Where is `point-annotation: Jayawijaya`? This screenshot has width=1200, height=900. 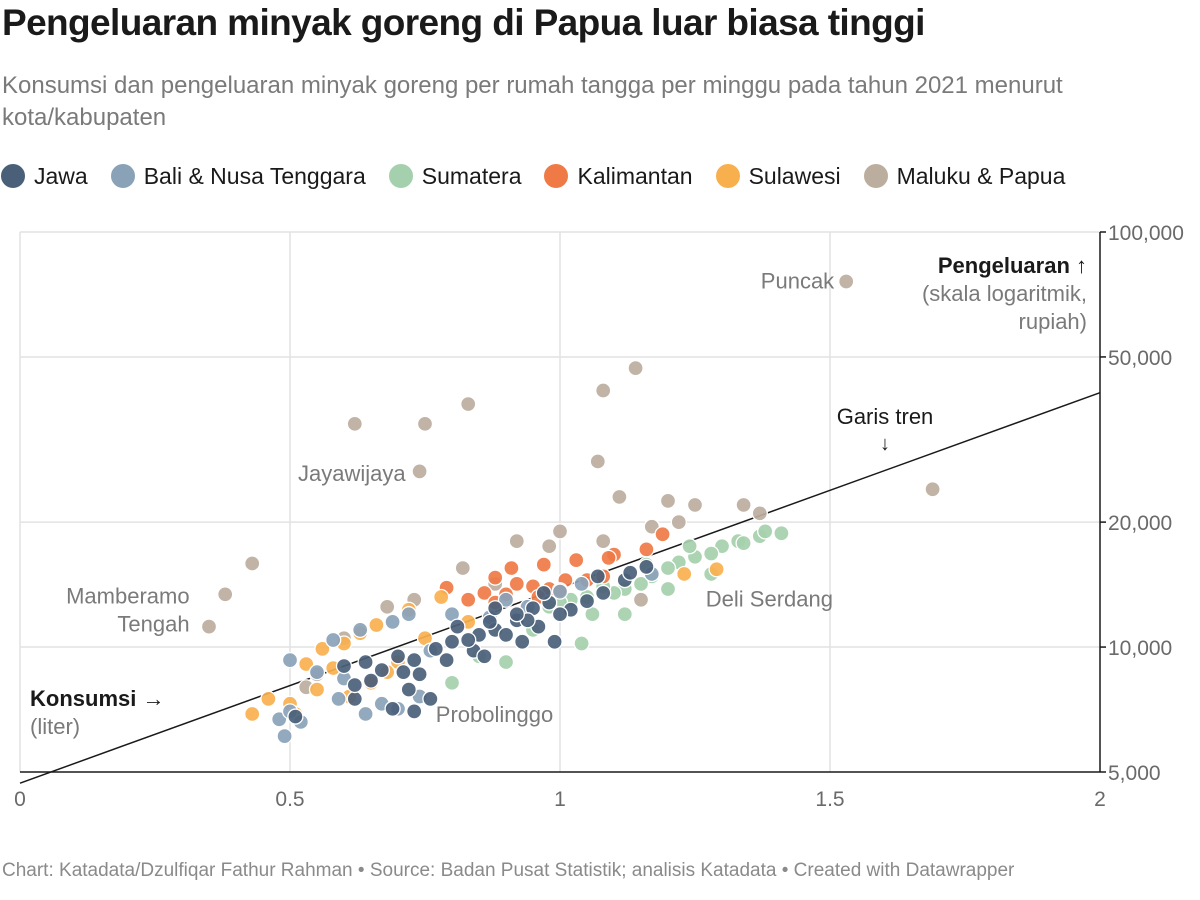
point-annotation: Jayawijaya is located at coordinates (352, 473).